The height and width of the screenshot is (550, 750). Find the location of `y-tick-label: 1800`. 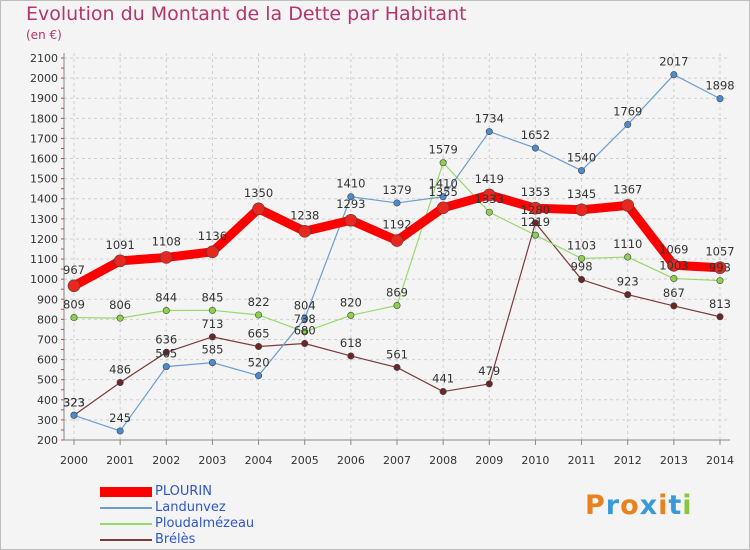

y-tick-label: 1800 is located at coordinates (44, 118).